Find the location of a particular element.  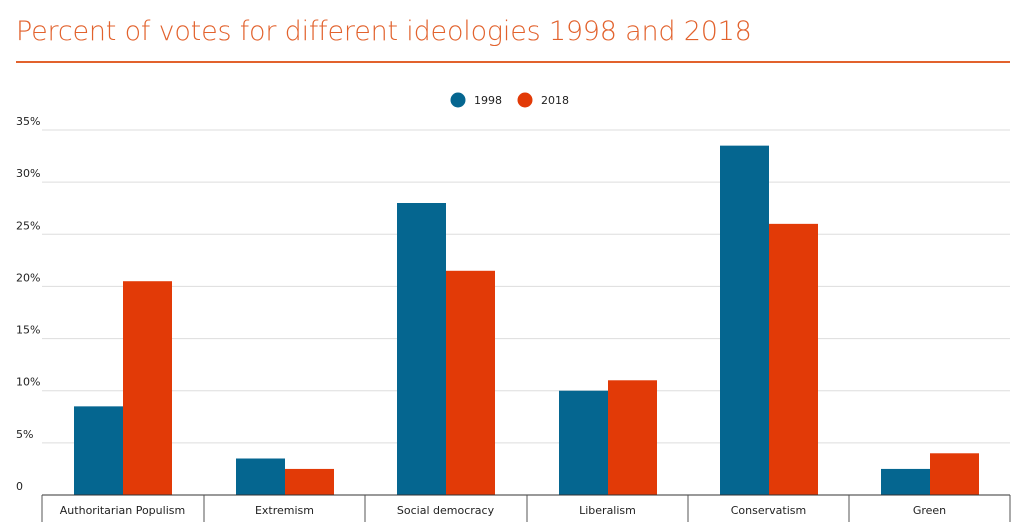

legend: 1998 2018 is located at coordinates (509, 100).